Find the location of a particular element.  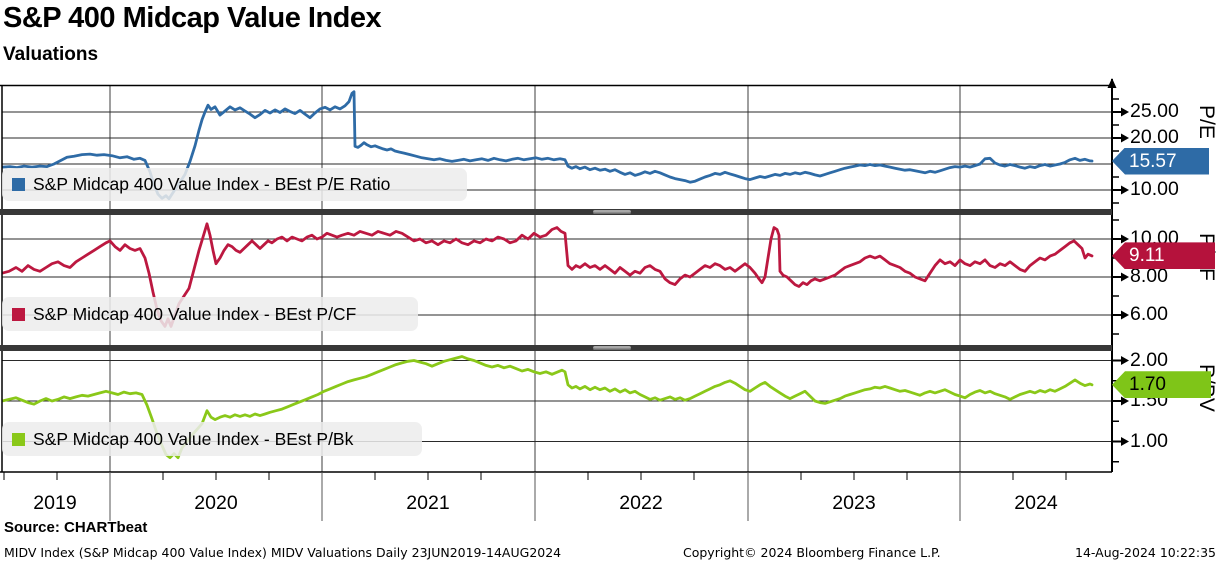

pcf-tick-label: 6.00 is located at coordinates (1149, 314).